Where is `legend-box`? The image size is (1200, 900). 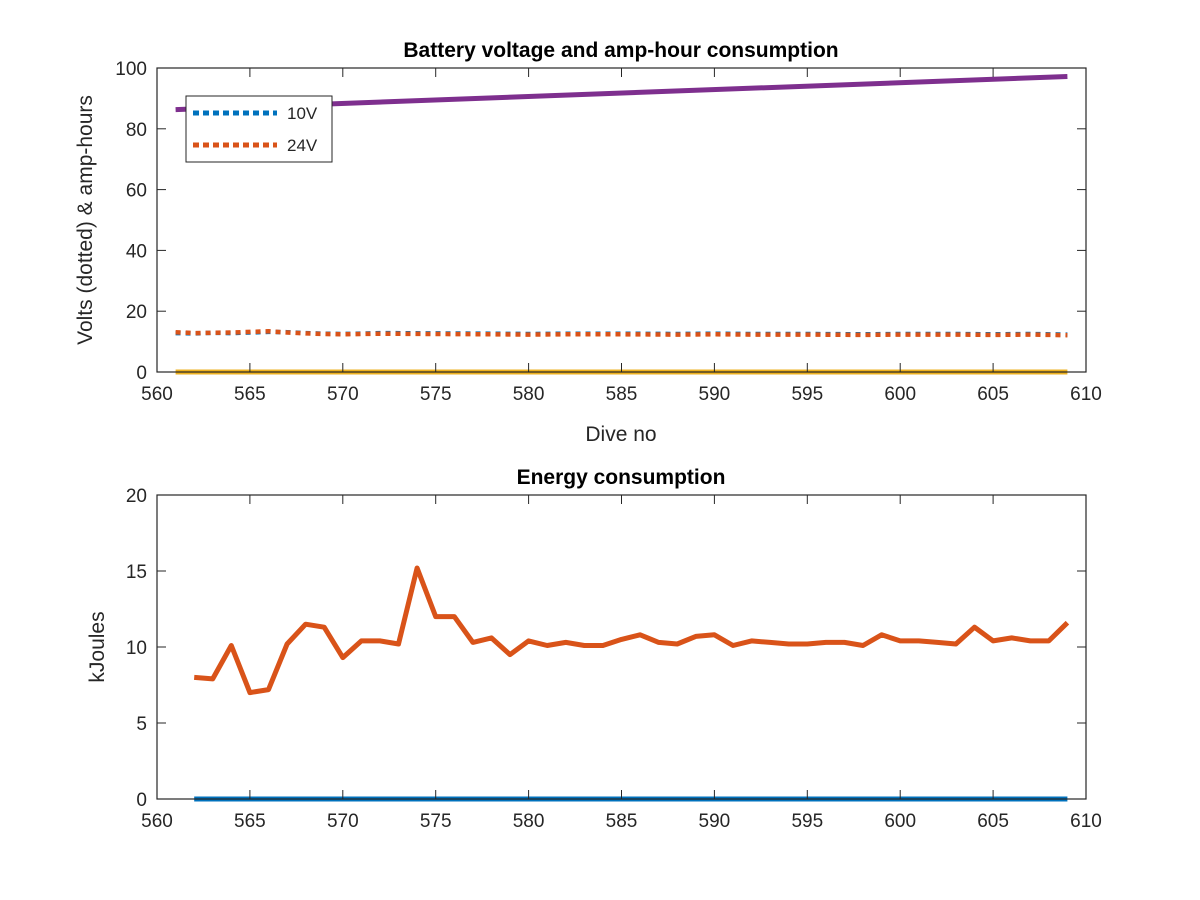 legend-box is located at coordinates (259, 129).